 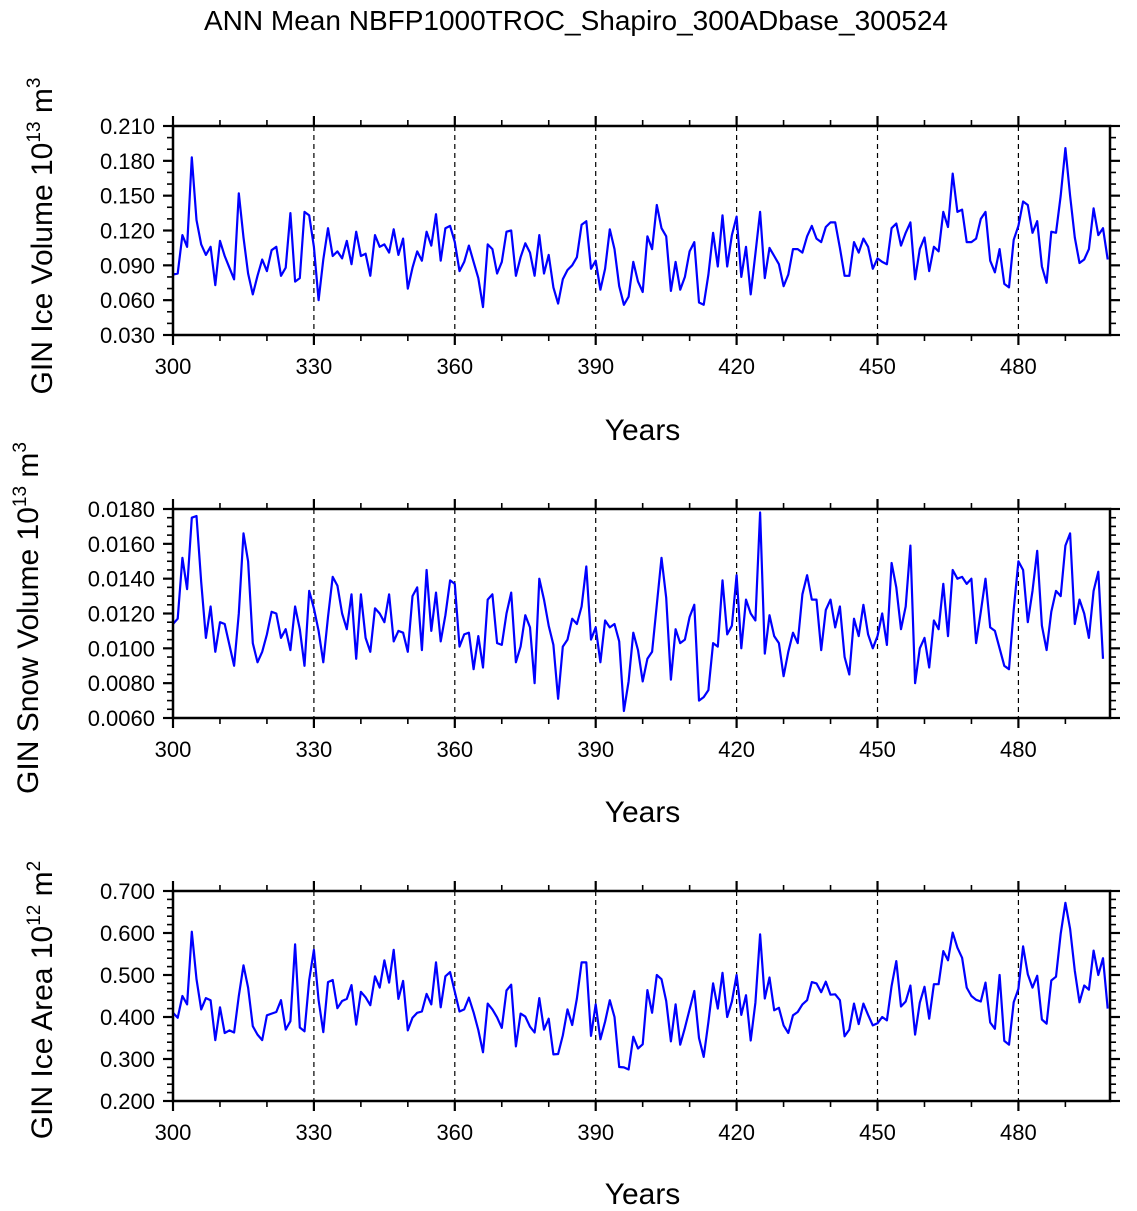 What do you see at coordinates (121, 544) in the screenshot?
I see `y-tick-label: 0.0160` at bounding box center [121, 544].